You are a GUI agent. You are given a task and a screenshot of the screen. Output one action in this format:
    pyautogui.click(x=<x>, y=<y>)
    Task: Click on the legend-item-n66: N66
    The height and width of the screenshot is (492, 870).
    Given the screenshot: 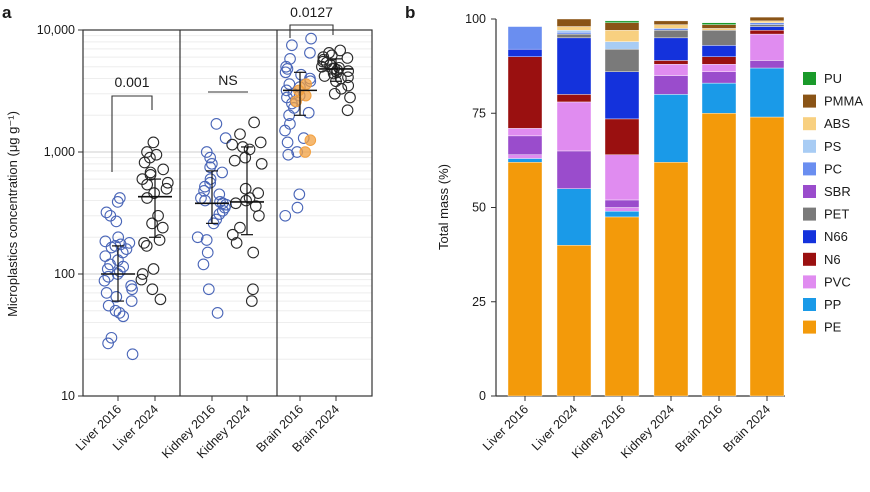 What is the action you would take?
    pyautogui.click(x=825, y=236)
    